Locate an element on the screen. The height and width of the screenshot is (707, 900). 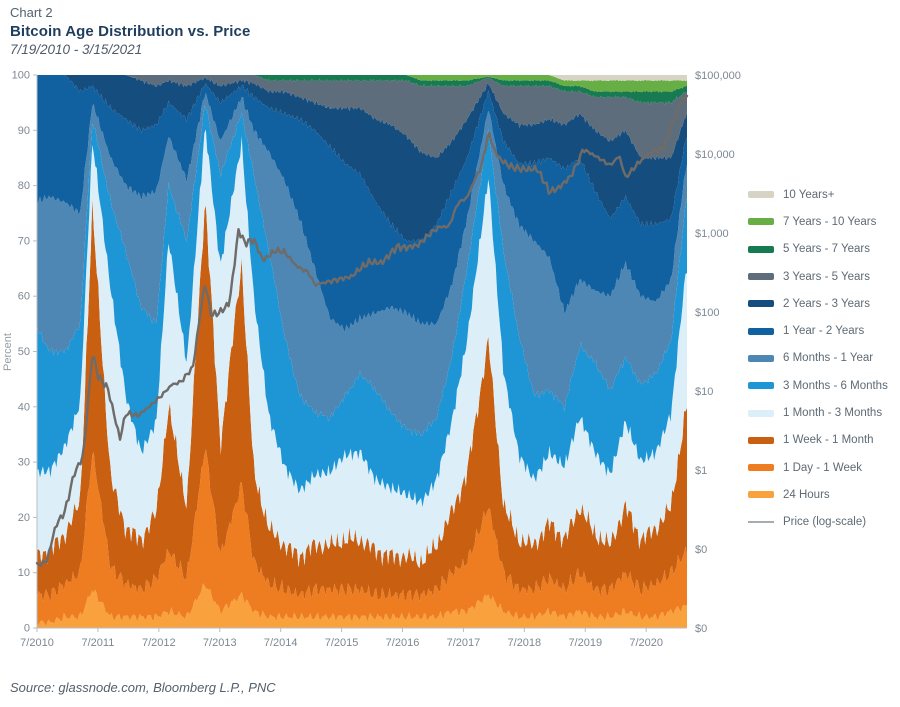
chart-number: Chart 2 is located at coordinates (31, 12).